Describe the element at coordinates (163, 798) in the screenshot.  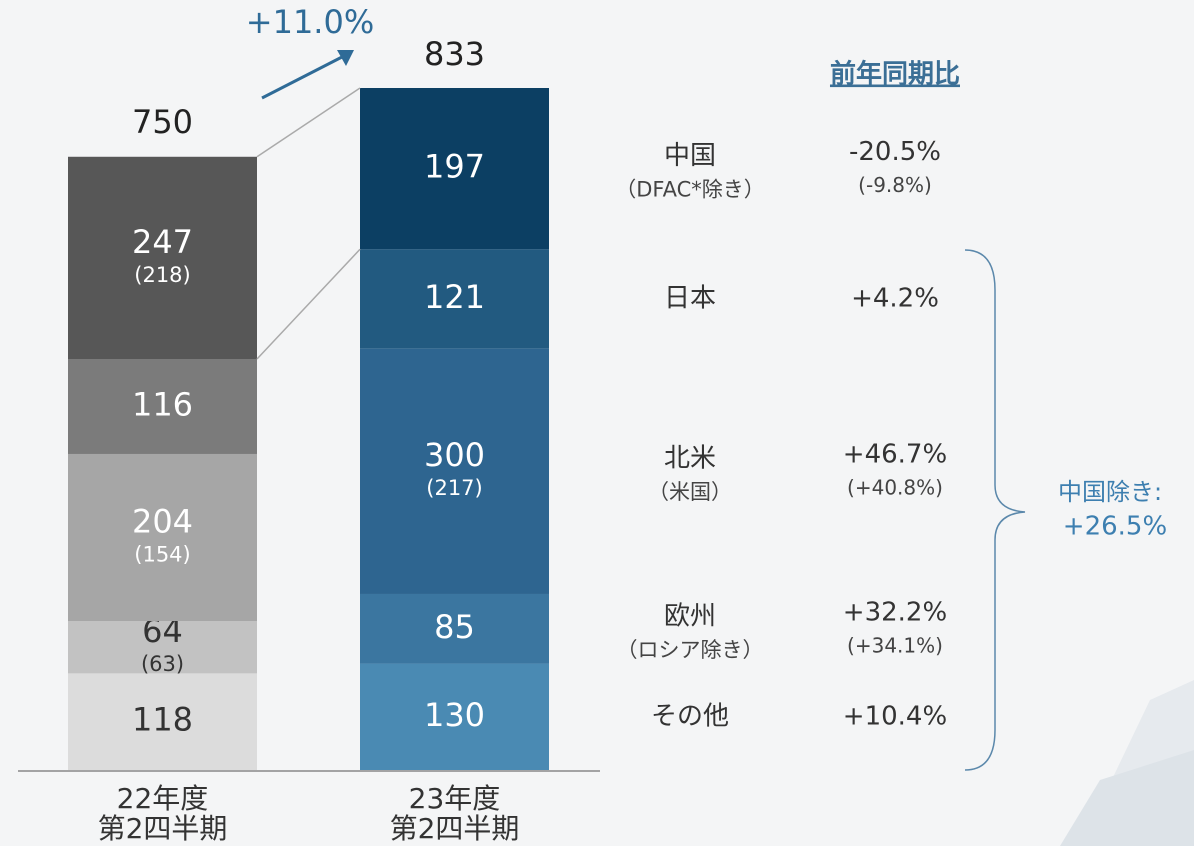
I see `x-tick-label: 22年度` at that location.